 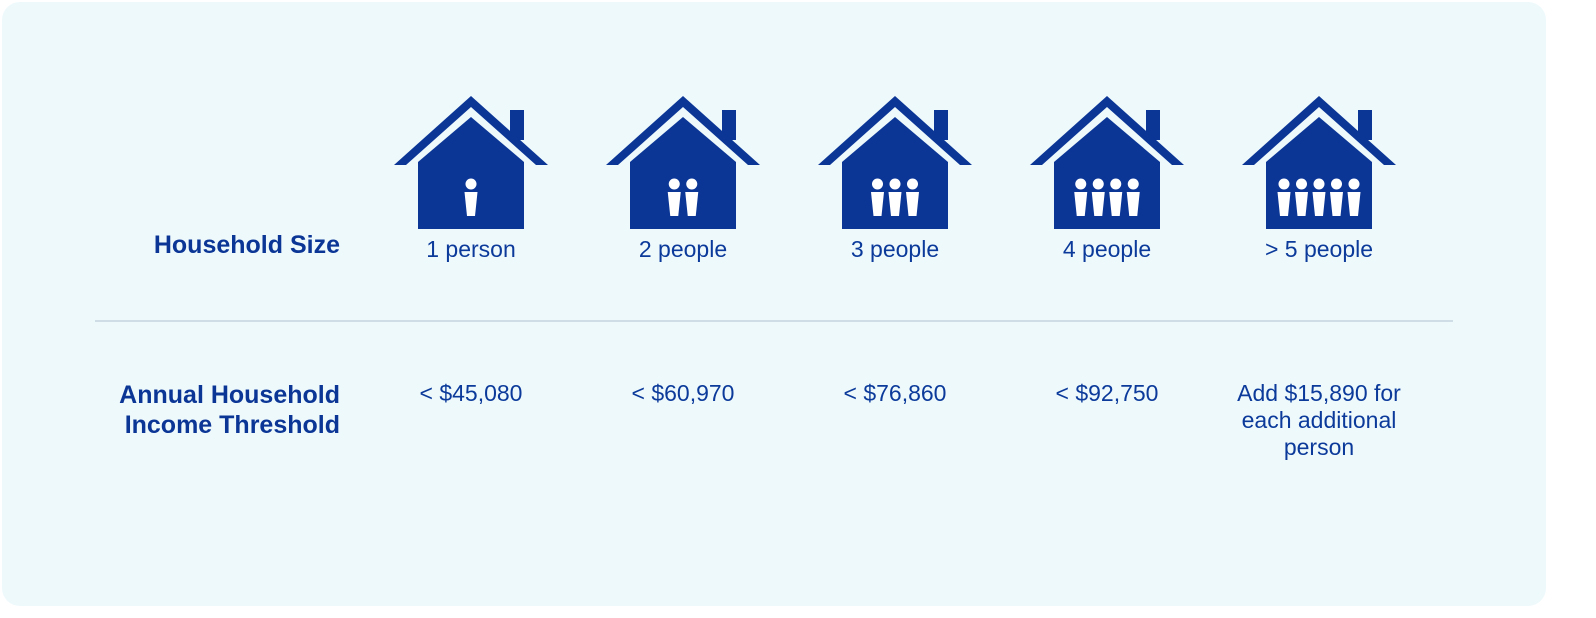 I want to click on house-1-person-icon, so click(x=471, y=162).